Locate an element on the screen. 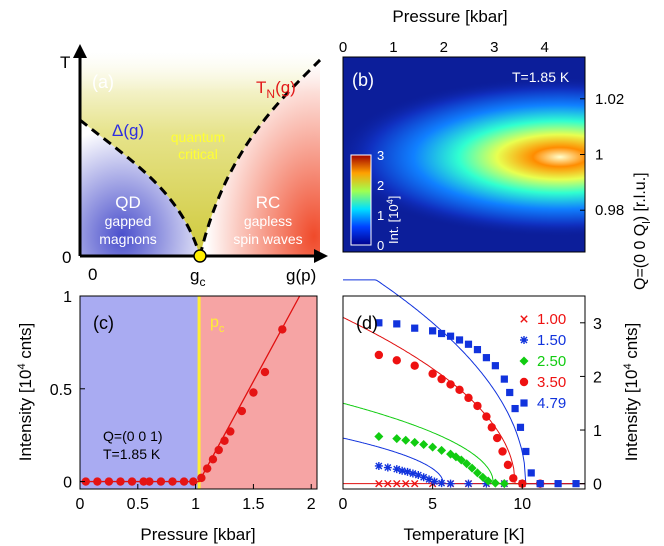 The width and height of the screenshot is (664, 546). right-tick-label: 1.02 is located at coordinates (609, 99).